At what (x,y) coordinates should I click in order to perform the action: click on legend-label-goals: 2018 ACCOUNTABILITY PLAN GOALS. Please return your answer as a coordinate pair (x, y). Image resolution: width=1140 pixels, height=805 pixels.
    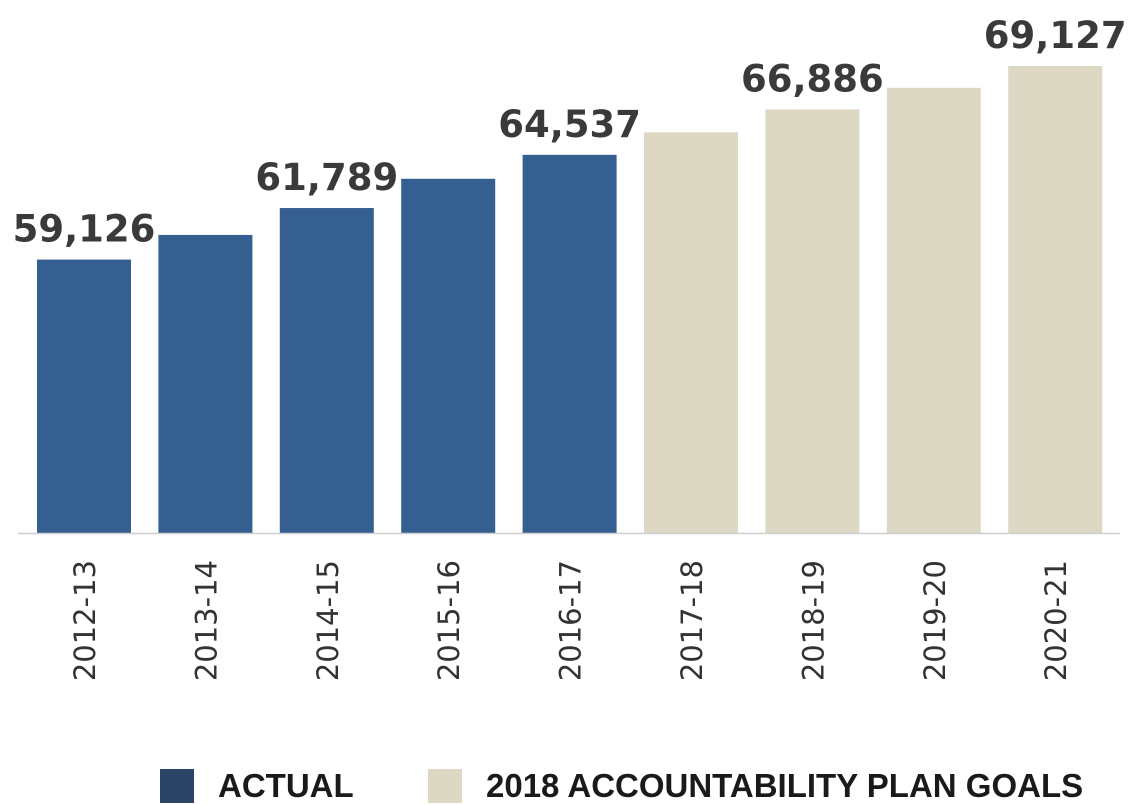
    Looking at the image, I should click on (785, 785).